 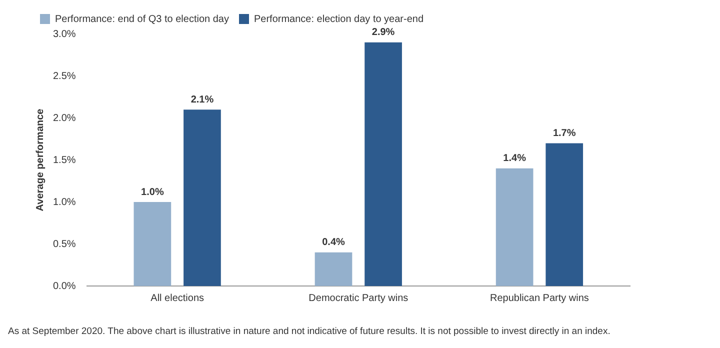 I want to click on data-label: 2.1%, so click(x=202, y=100).